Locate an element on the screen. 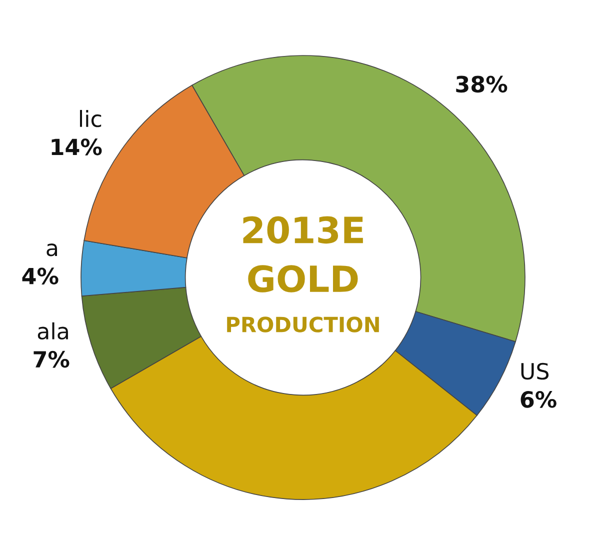 The height and width of the screenshot is (555, 606). data-label: 38% is located at coordinates (482, 84).